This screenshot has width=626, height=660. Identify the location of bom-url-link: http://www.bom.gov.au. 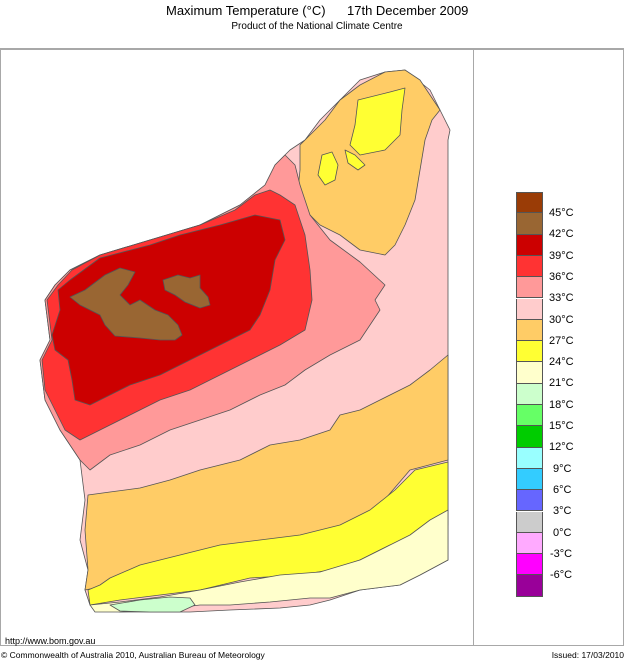
(50, 641).